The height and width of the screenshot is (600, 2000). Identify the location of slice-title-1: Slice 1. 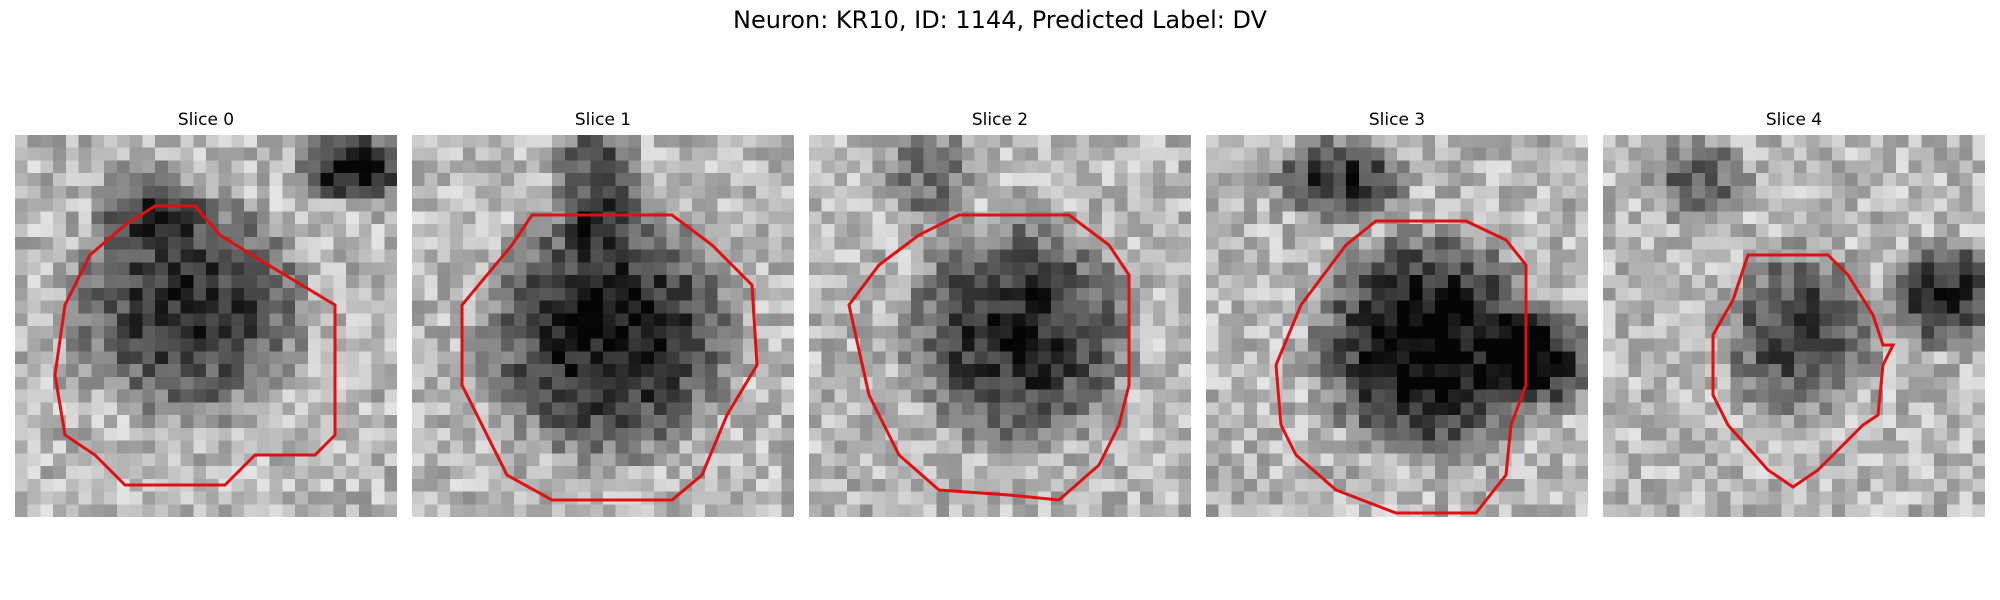
(603, 120).